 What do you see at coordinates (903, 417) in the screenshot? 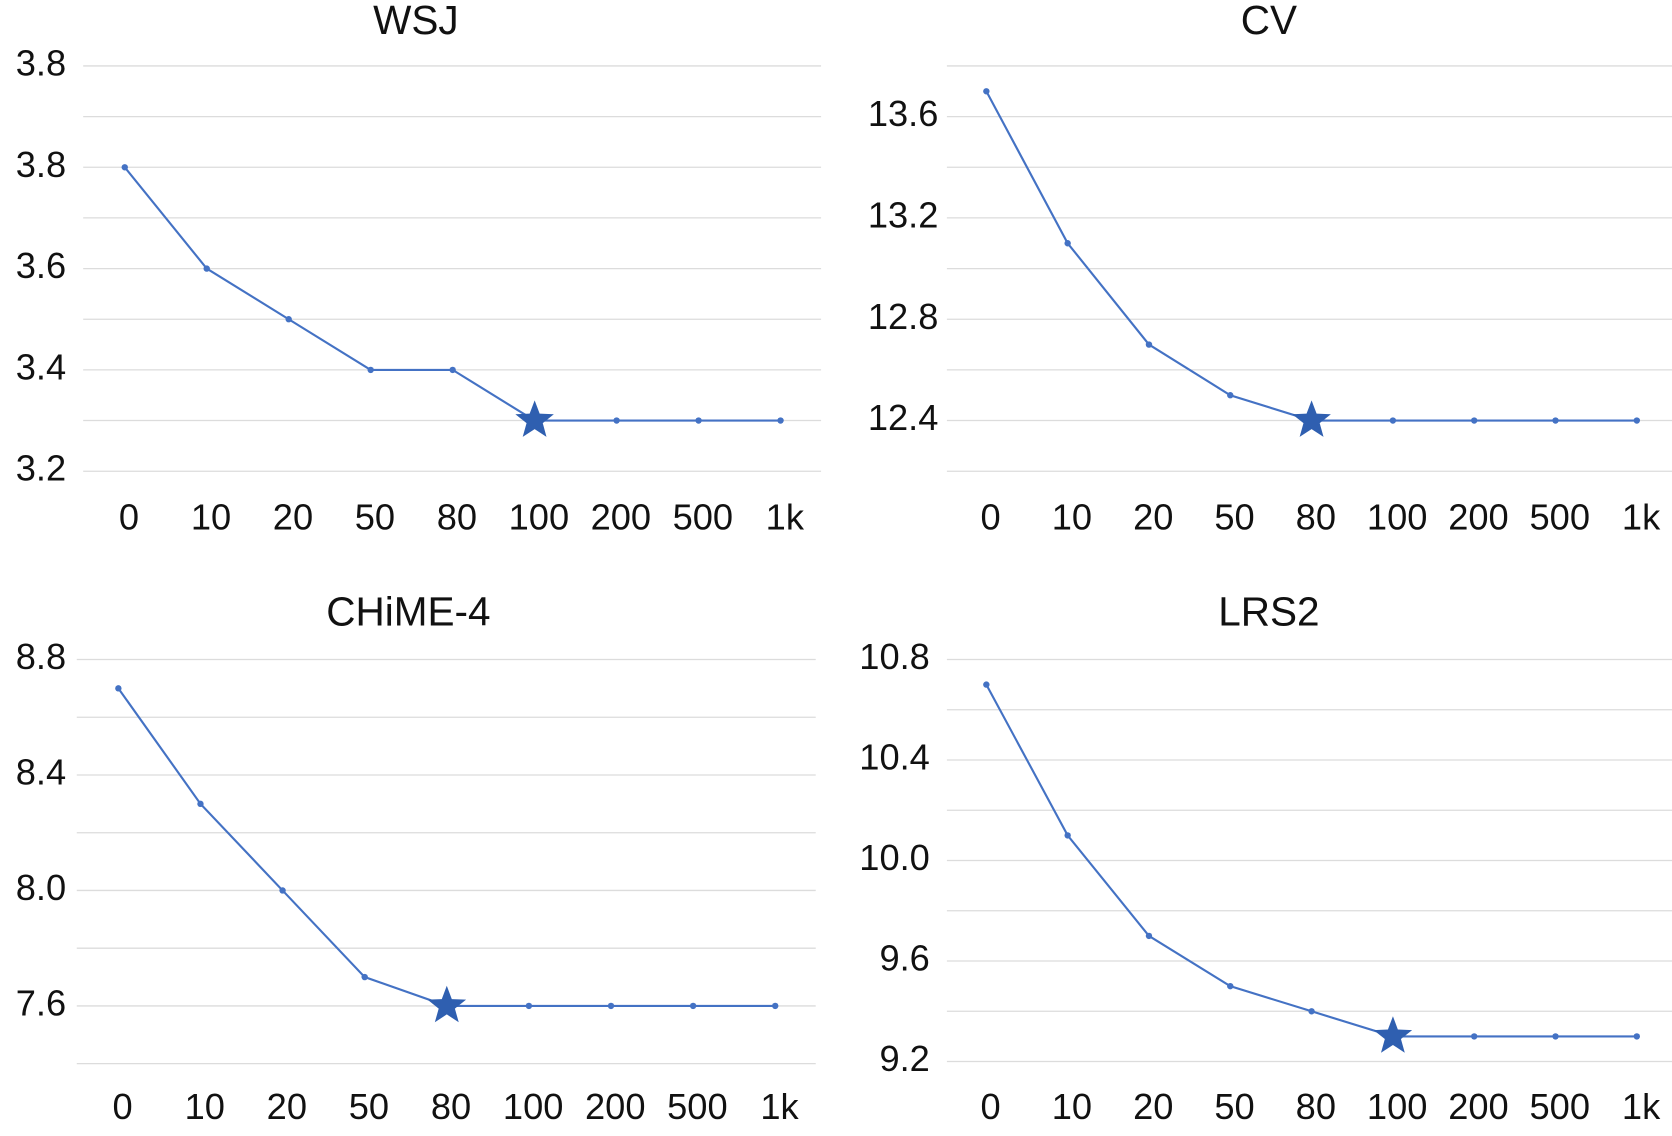
I see `y-tick-label: 12.4` at bounding box center [903, 417].